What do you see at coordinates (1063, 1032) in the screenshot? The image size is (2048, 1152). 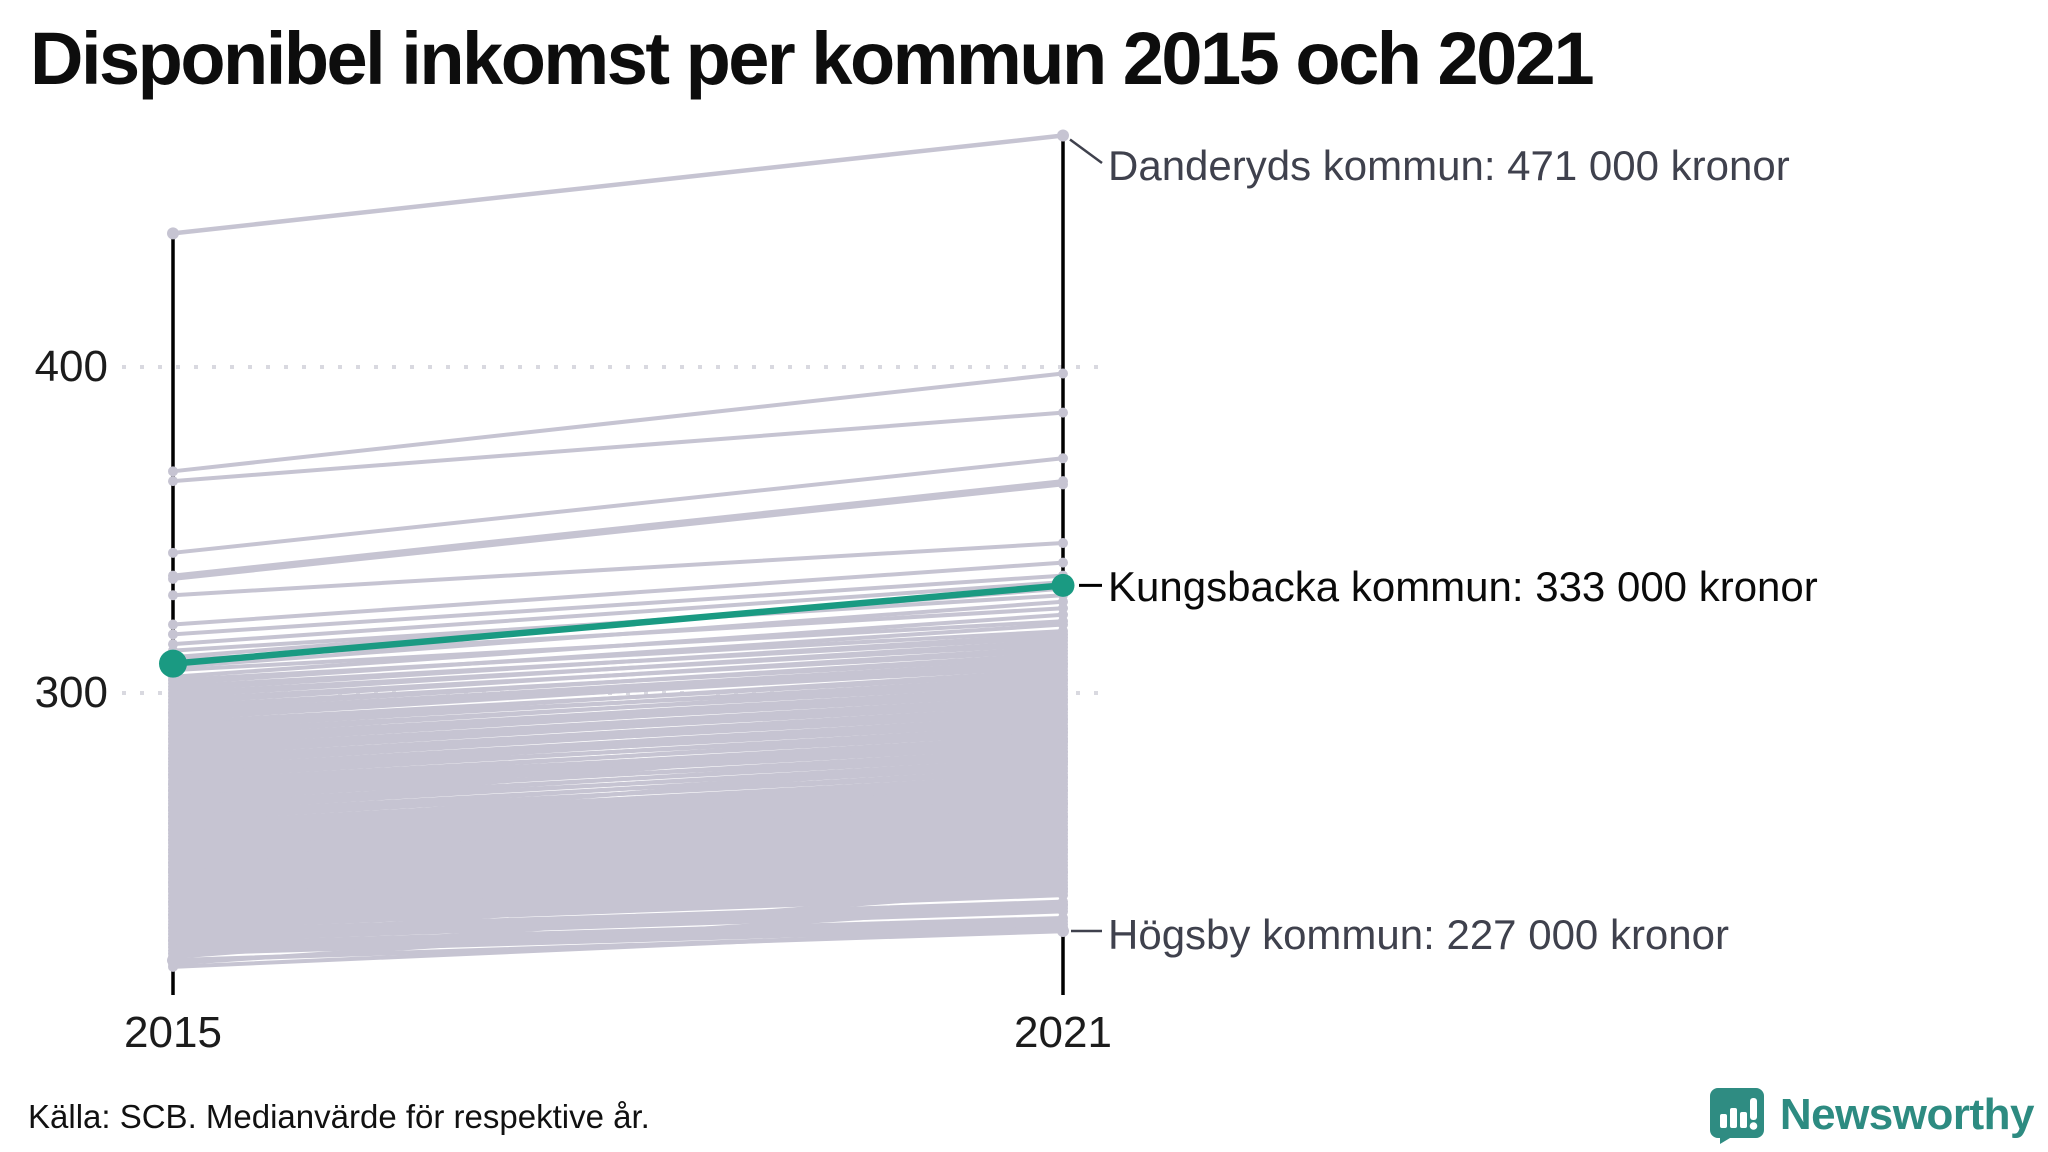 I see `x-axis-label-2021: 2021` at bounding box center [1063, 1032].